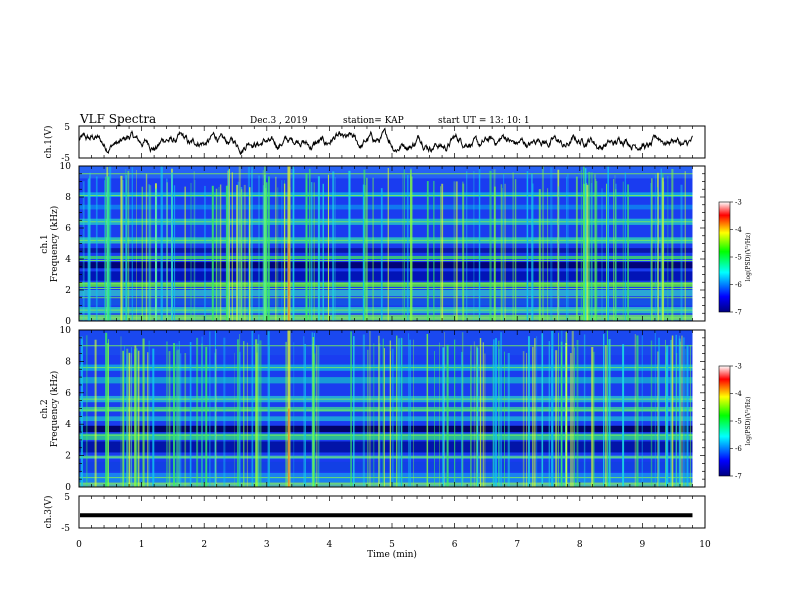  Describe the element at coordinates (54, 244) in the screenshot. I see `spectrogram-ch1-ylabel: Frequency (kHz)` at that location.